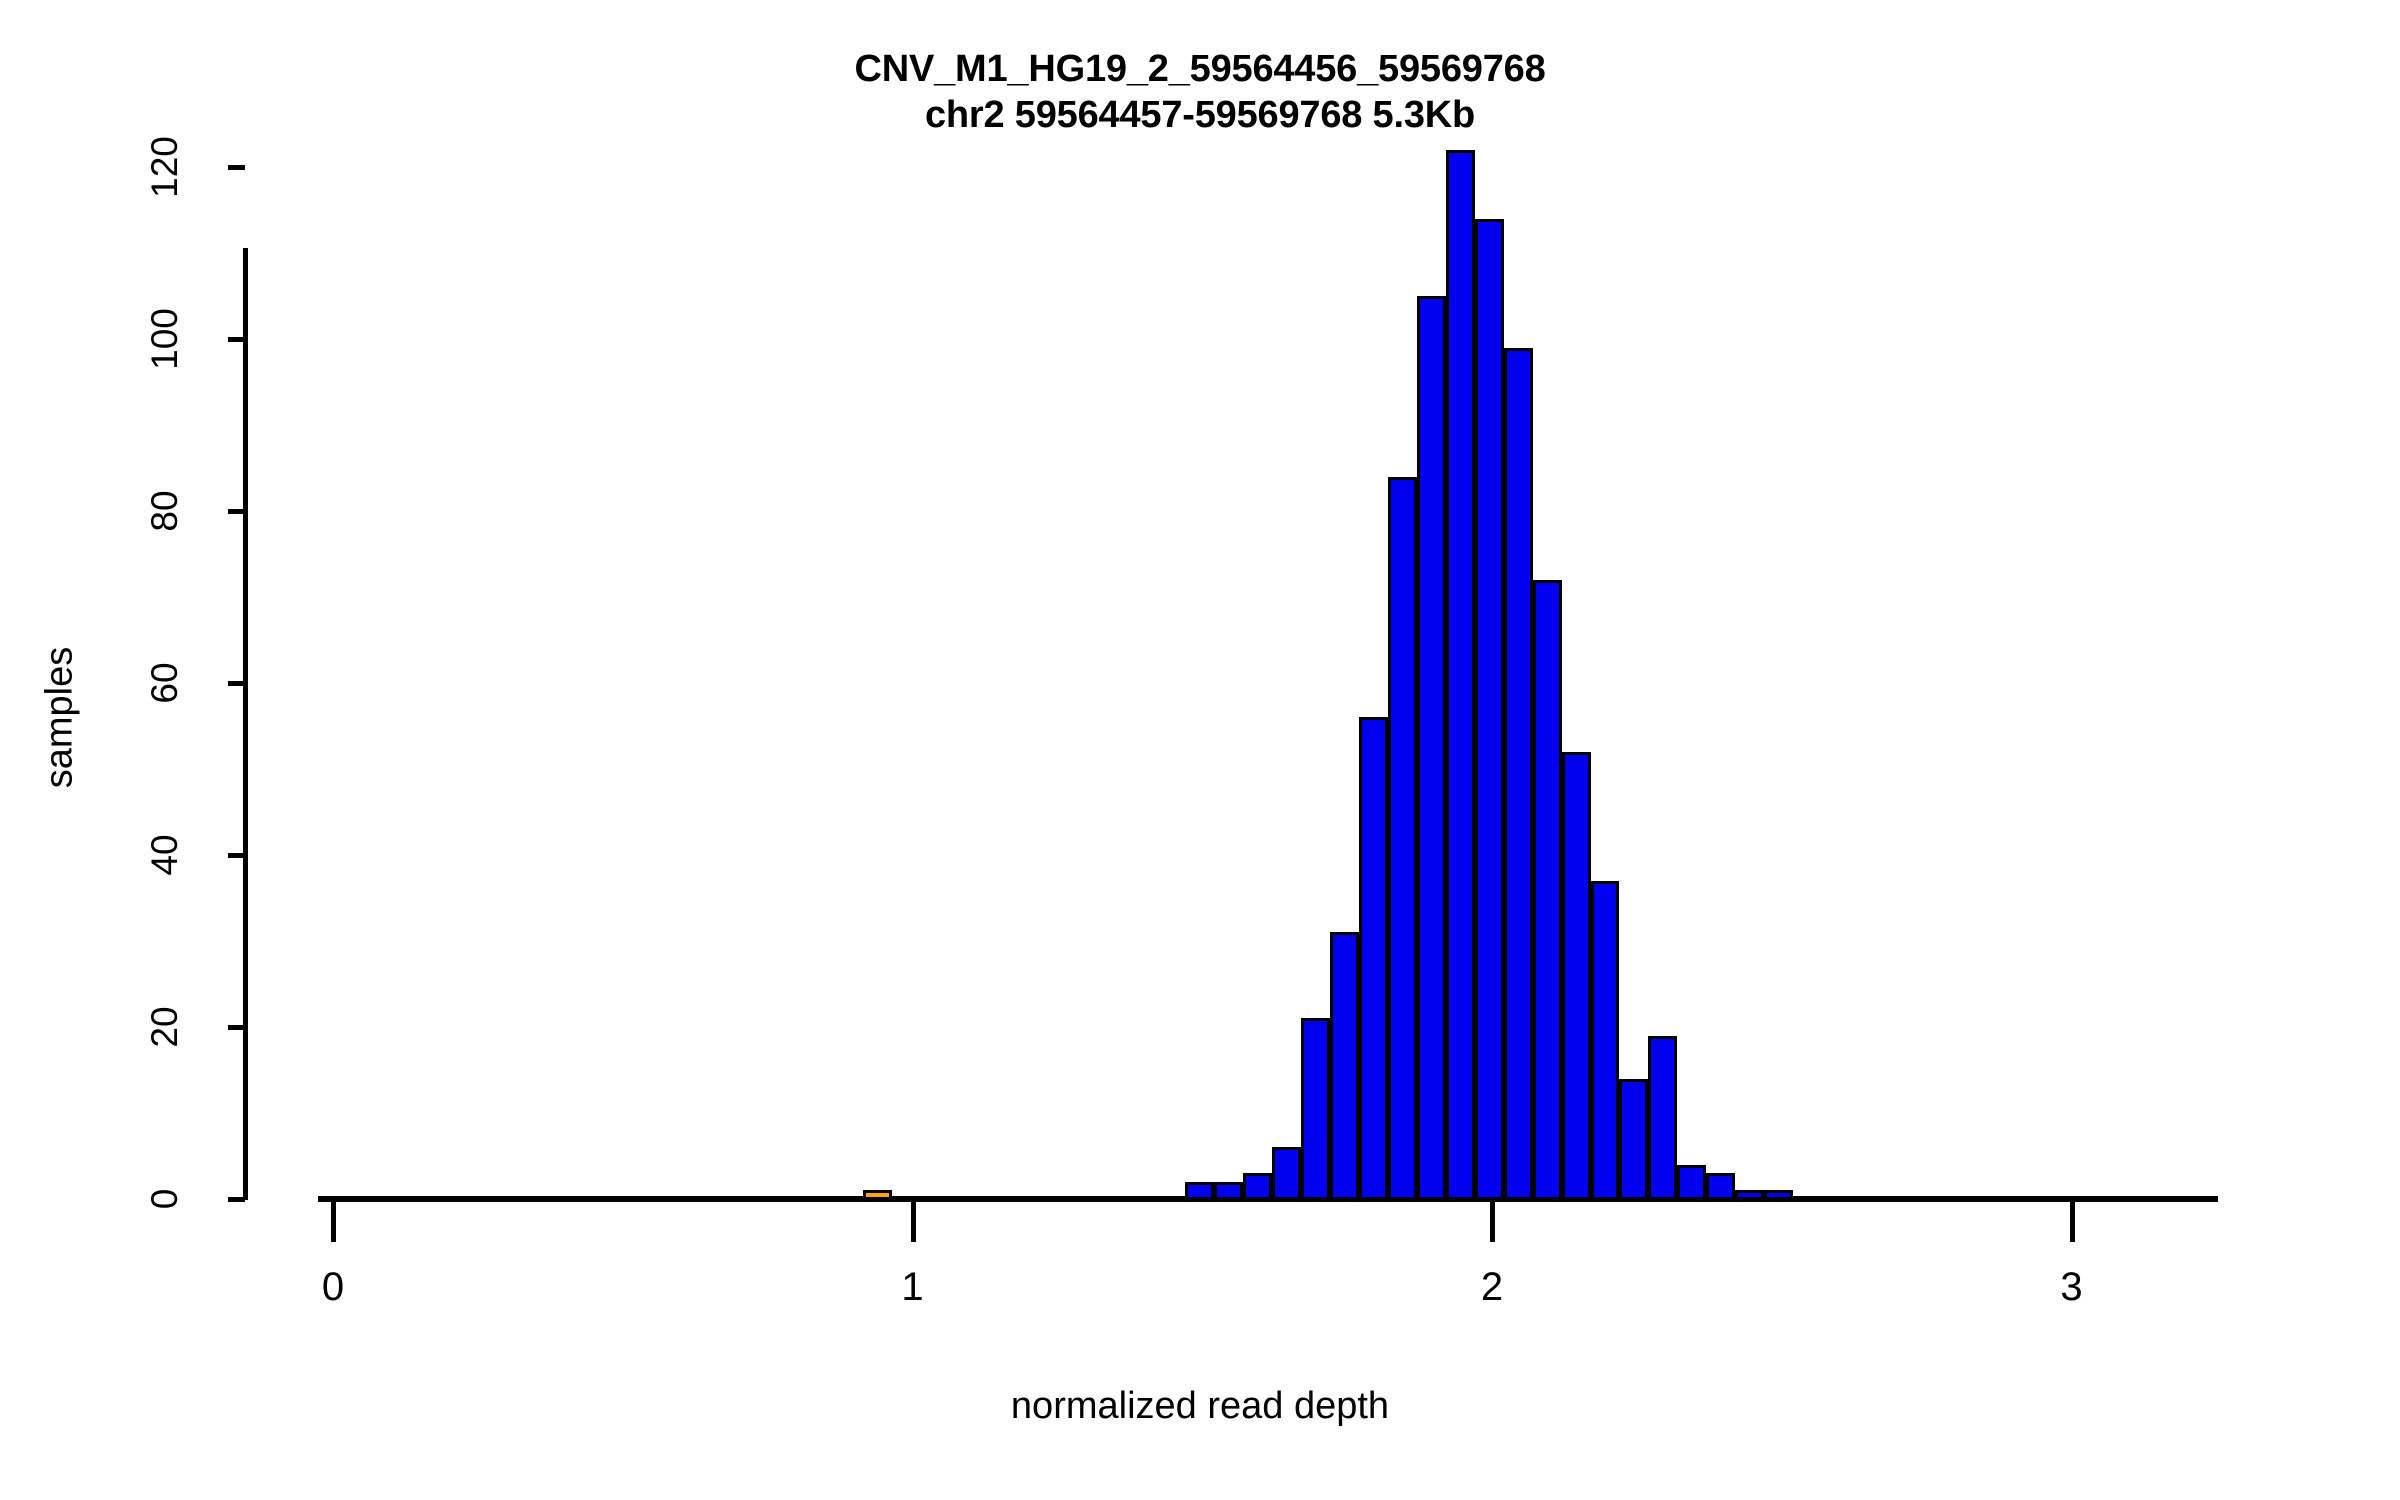 The height and width of the screenshot is (1500, 2400). What do you see at coordinates (164, 855) in the screenshot?
I see `y-axis-tick-label: 40` at bounding box center [164, 855].